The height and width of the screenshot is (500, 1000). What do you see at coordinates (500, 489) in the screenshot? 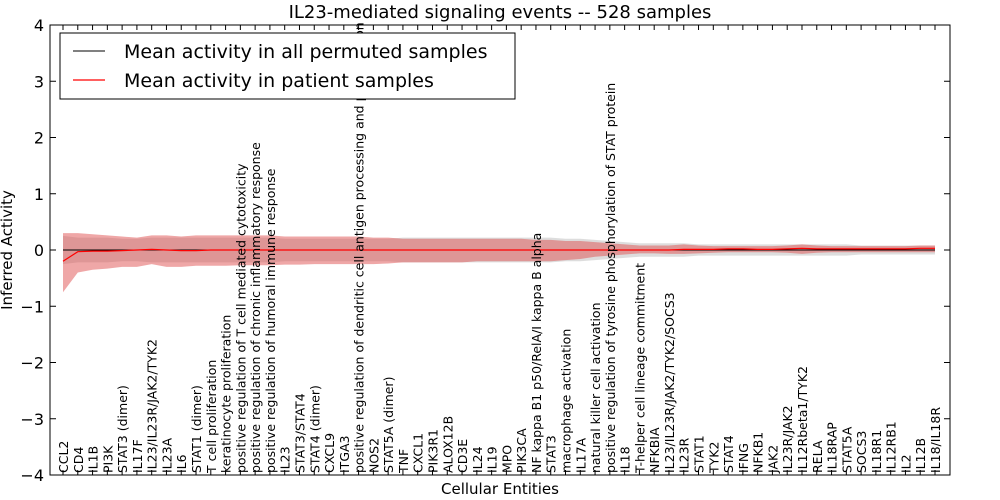
I see `x-axis-label: Cellular Entities` at bounding box center [500, 489].